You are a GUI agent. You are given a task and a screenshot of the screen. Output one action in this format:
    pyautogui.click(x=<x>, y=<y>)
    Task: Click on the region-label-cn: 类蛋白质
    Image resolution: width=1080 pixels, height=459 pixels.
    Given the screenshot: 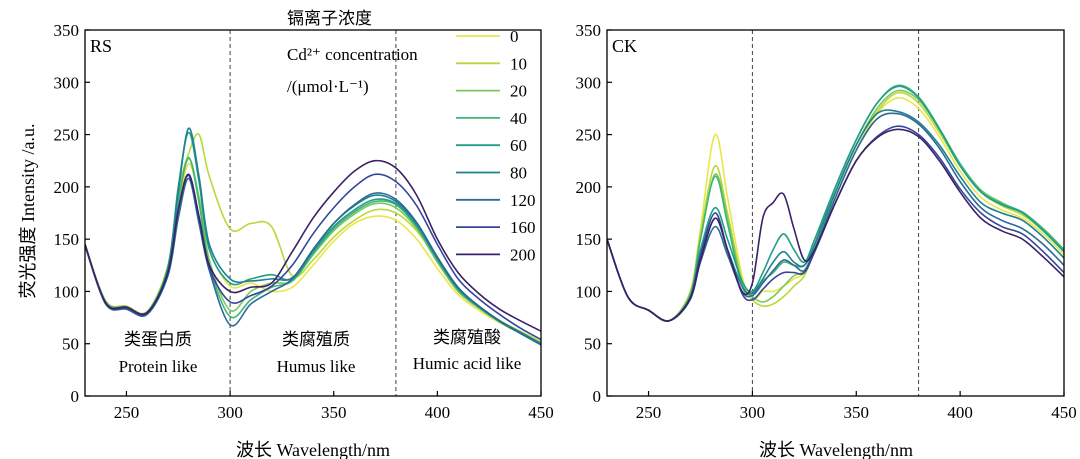 What is the action you would take?
    pyautogui.click(x=158, y=339)
    